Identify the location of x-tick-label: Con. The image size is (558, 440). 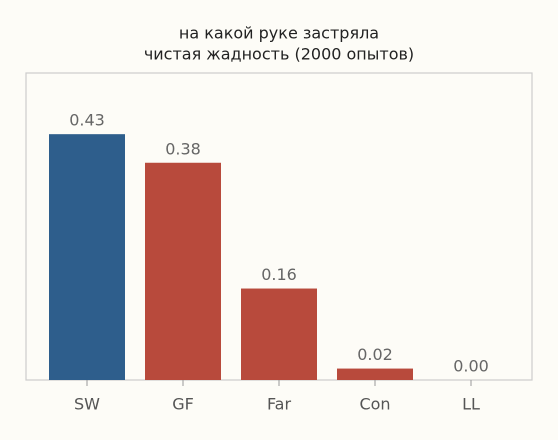
(374, 404).